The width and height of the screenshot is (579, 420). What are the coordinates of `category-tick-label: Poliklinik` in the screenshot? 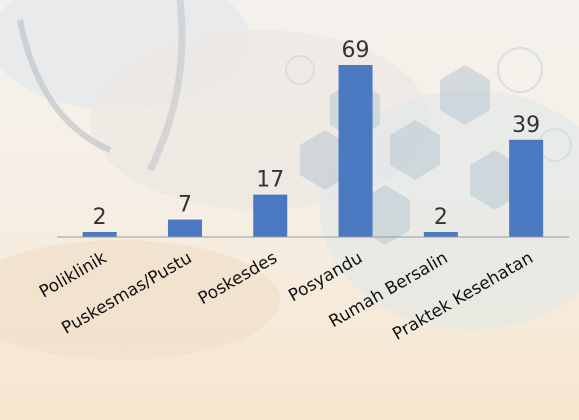 It's located at (73, 275).